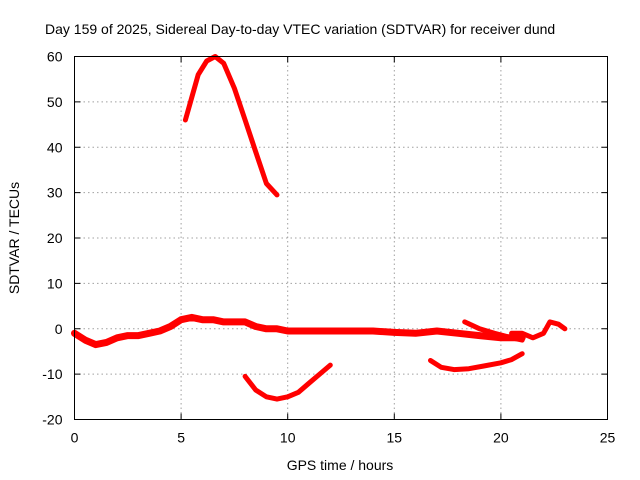 This screenshot has height=480, width=640. I want to click on y-tick-label: 0, so click(59, 329).